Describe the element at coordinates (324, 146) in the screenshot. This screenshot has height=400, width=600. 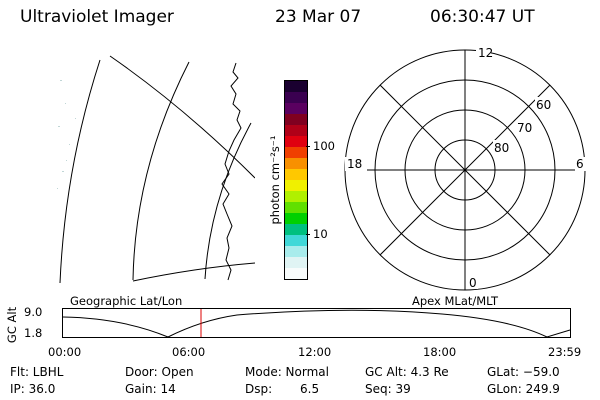
I see `colorbar-tick-100: 100` at that location.